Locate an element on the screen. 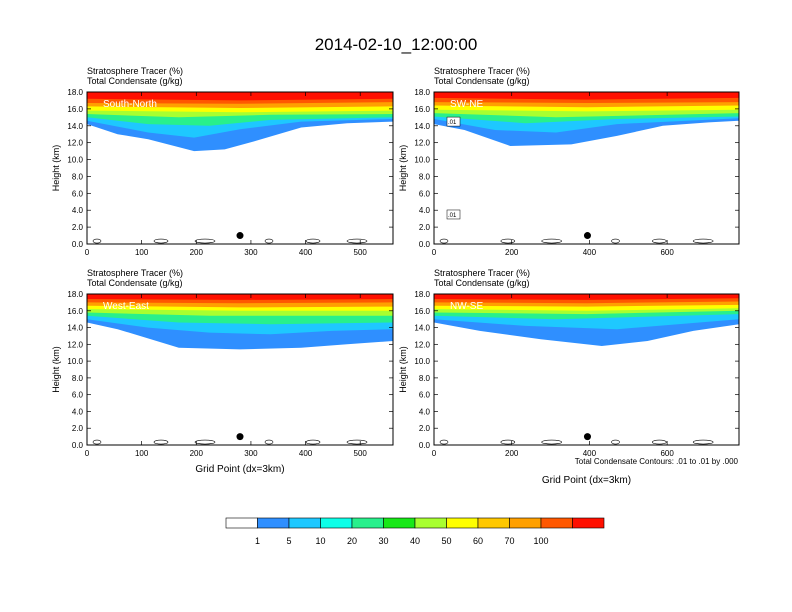  colorbar-label: 10 is located at coordinates (320, 541).